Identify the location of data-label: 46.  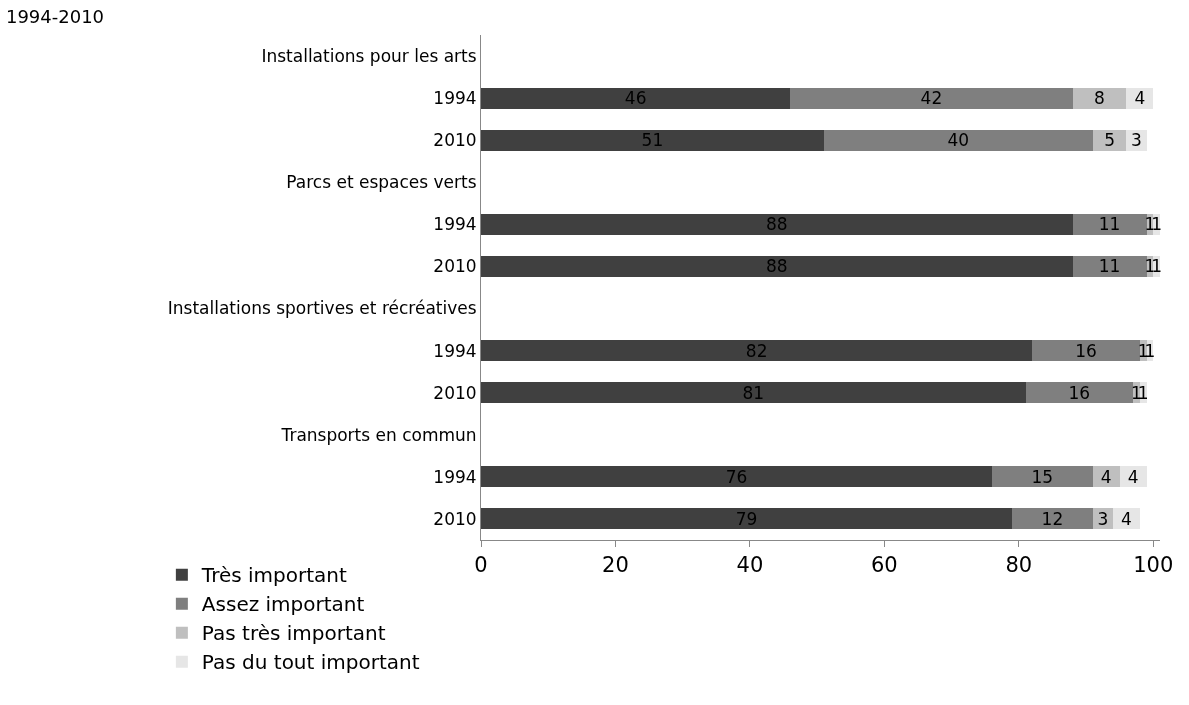
(635, 98).